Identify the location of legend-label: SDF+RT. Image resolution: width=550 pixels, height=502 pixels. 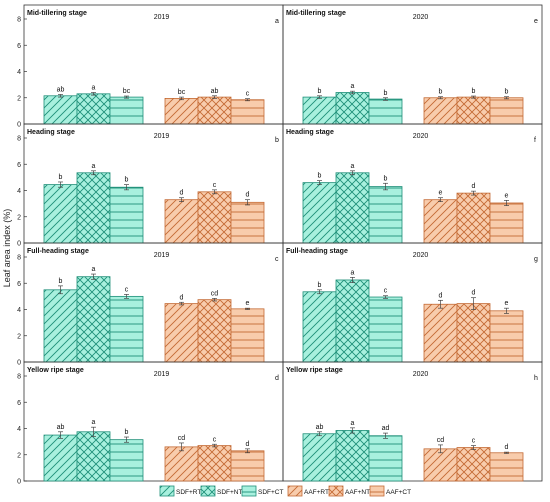
(188, 492).